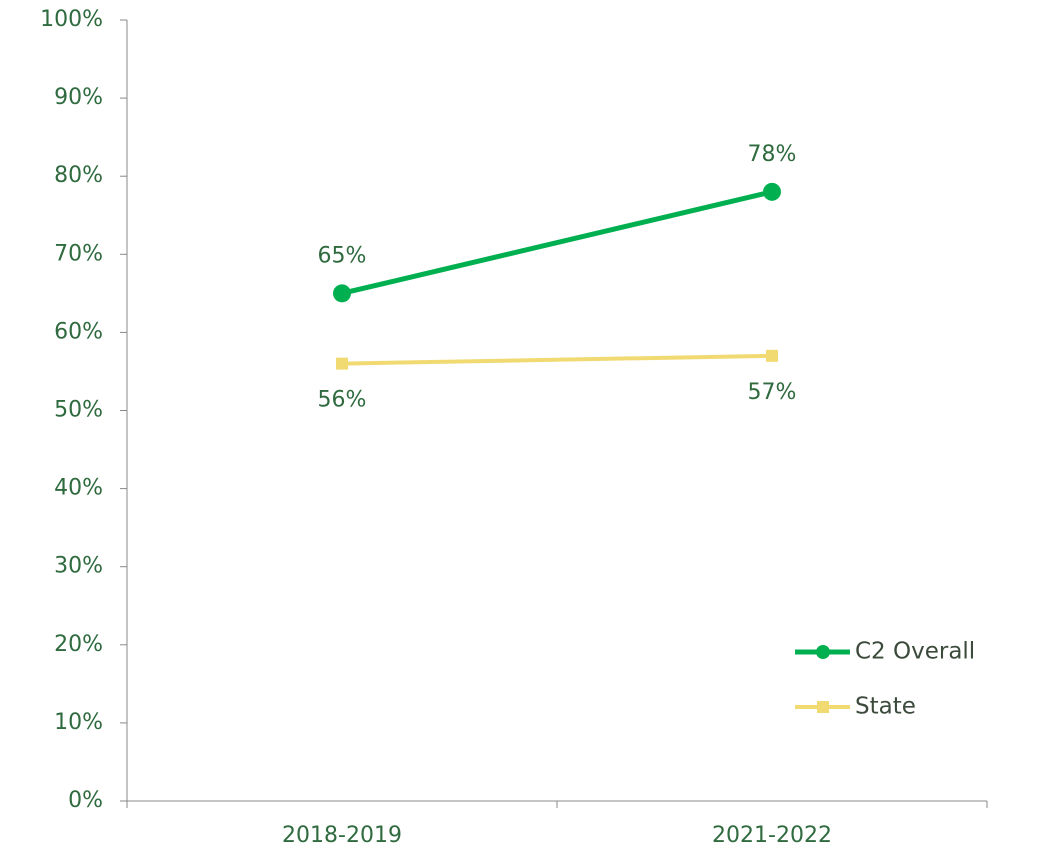  Describe the element at coordinates (78, 488) in the screenshot. I see `y-tick-label: 40%` at that location.